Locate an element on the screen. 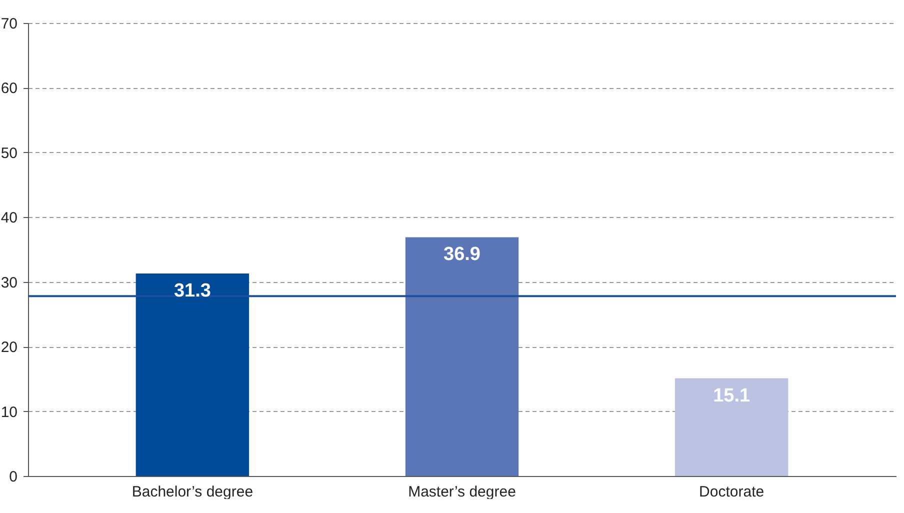 Image resolution: width=904 pixels, height=513 pixels. y-tick-label: 70 is located at coordinates (9, 24).